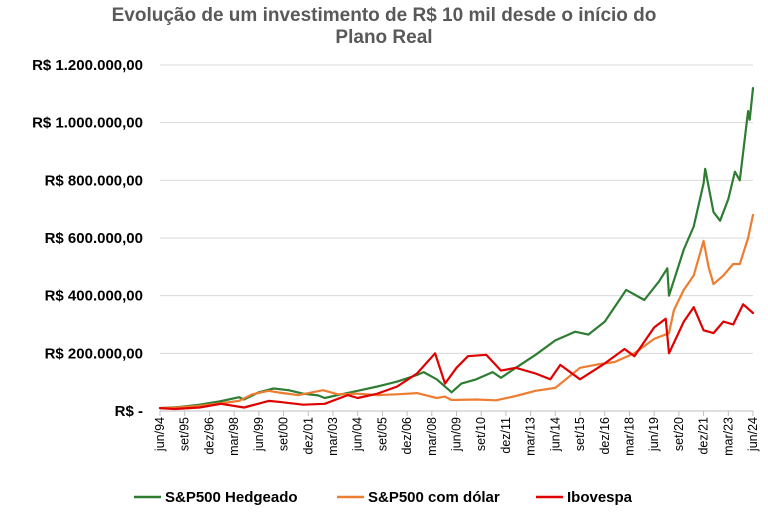 This screenshot has width=768, height=512. I want to click on x-tick-label: set/20, so click(679, 434).